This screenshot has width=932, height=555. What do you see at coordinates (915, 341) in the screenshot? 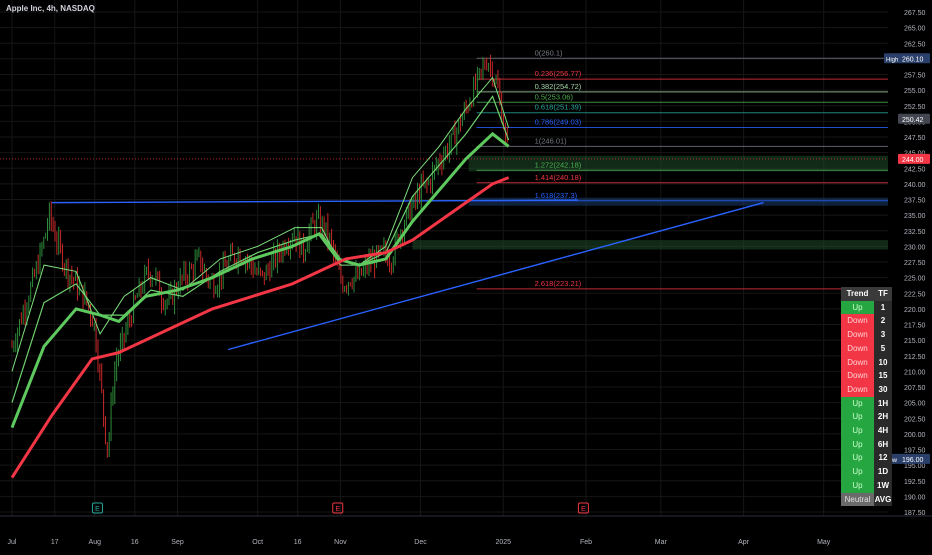
I see `price-tick-label: 215.00` at bounding box center [915, 341].